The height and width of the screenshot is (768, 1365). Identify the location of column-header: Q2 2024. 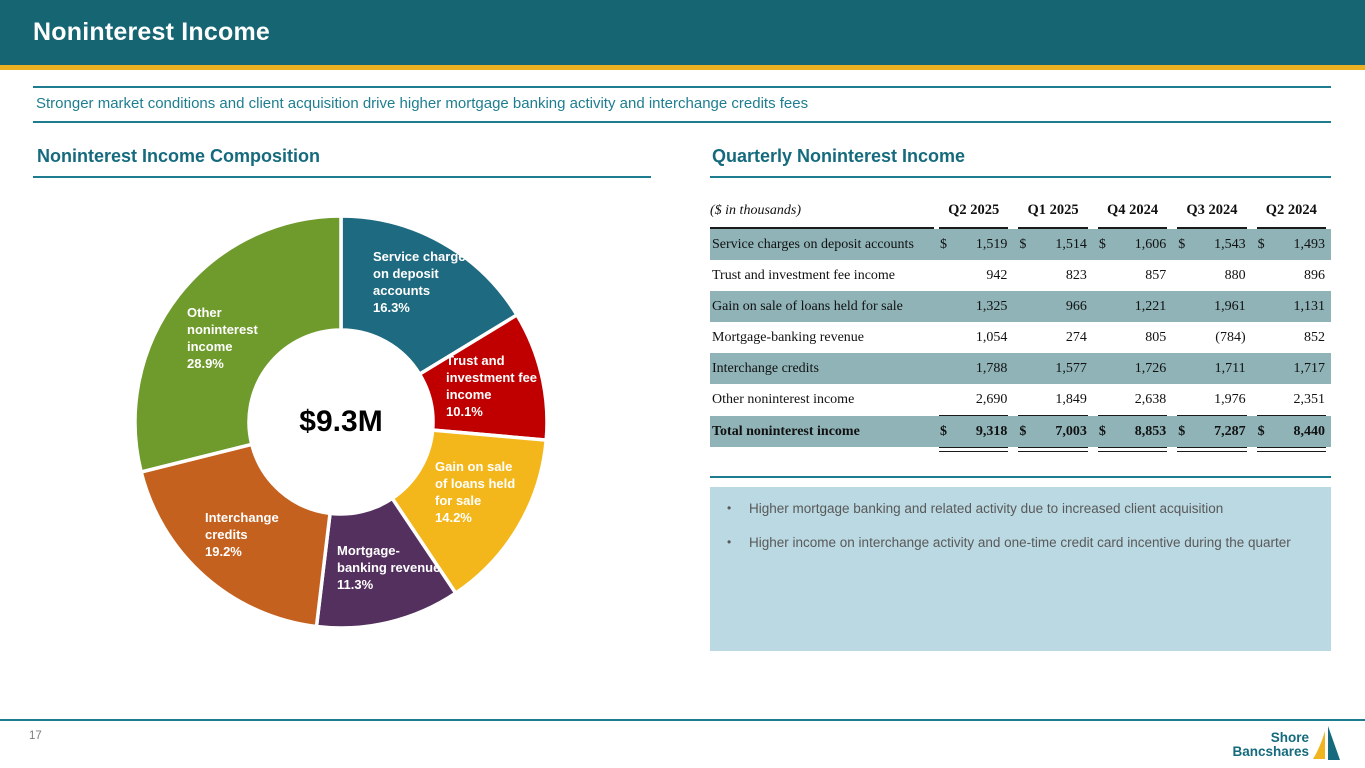
(1291, 213).